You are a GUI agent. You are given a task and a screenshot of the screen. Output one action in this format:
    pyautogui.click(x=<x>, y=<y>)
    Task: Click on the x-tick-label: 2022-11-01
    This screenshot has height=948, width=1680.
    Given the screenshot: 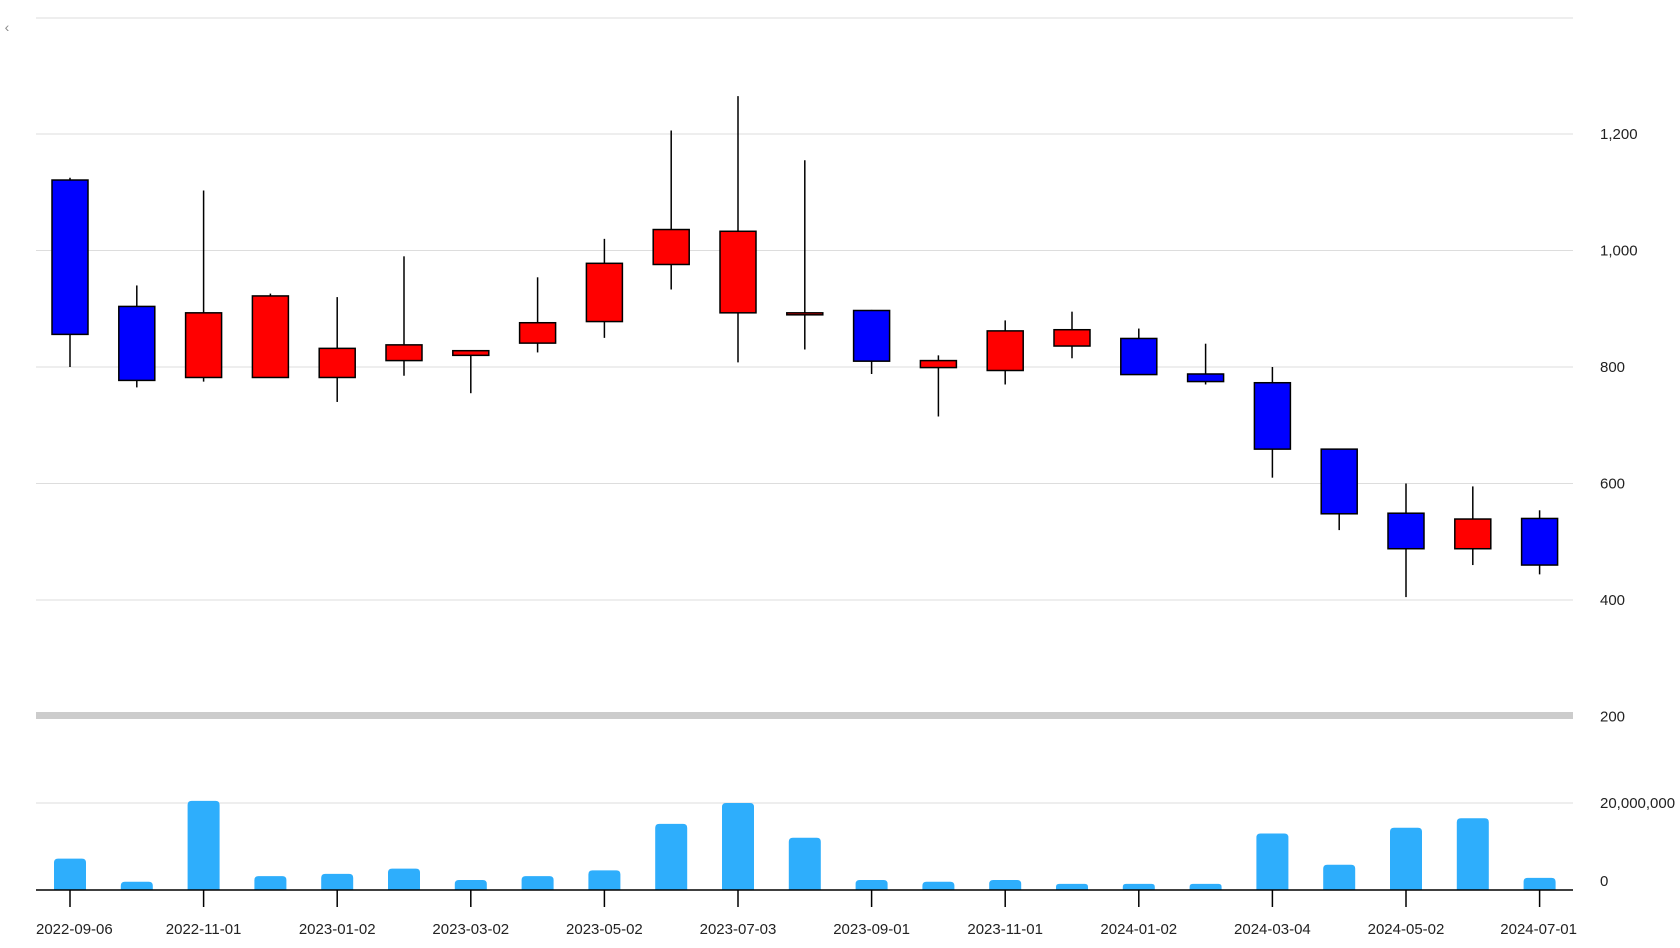 What is the action you would take?
    pyautogui.click(x=204, y=929)
    